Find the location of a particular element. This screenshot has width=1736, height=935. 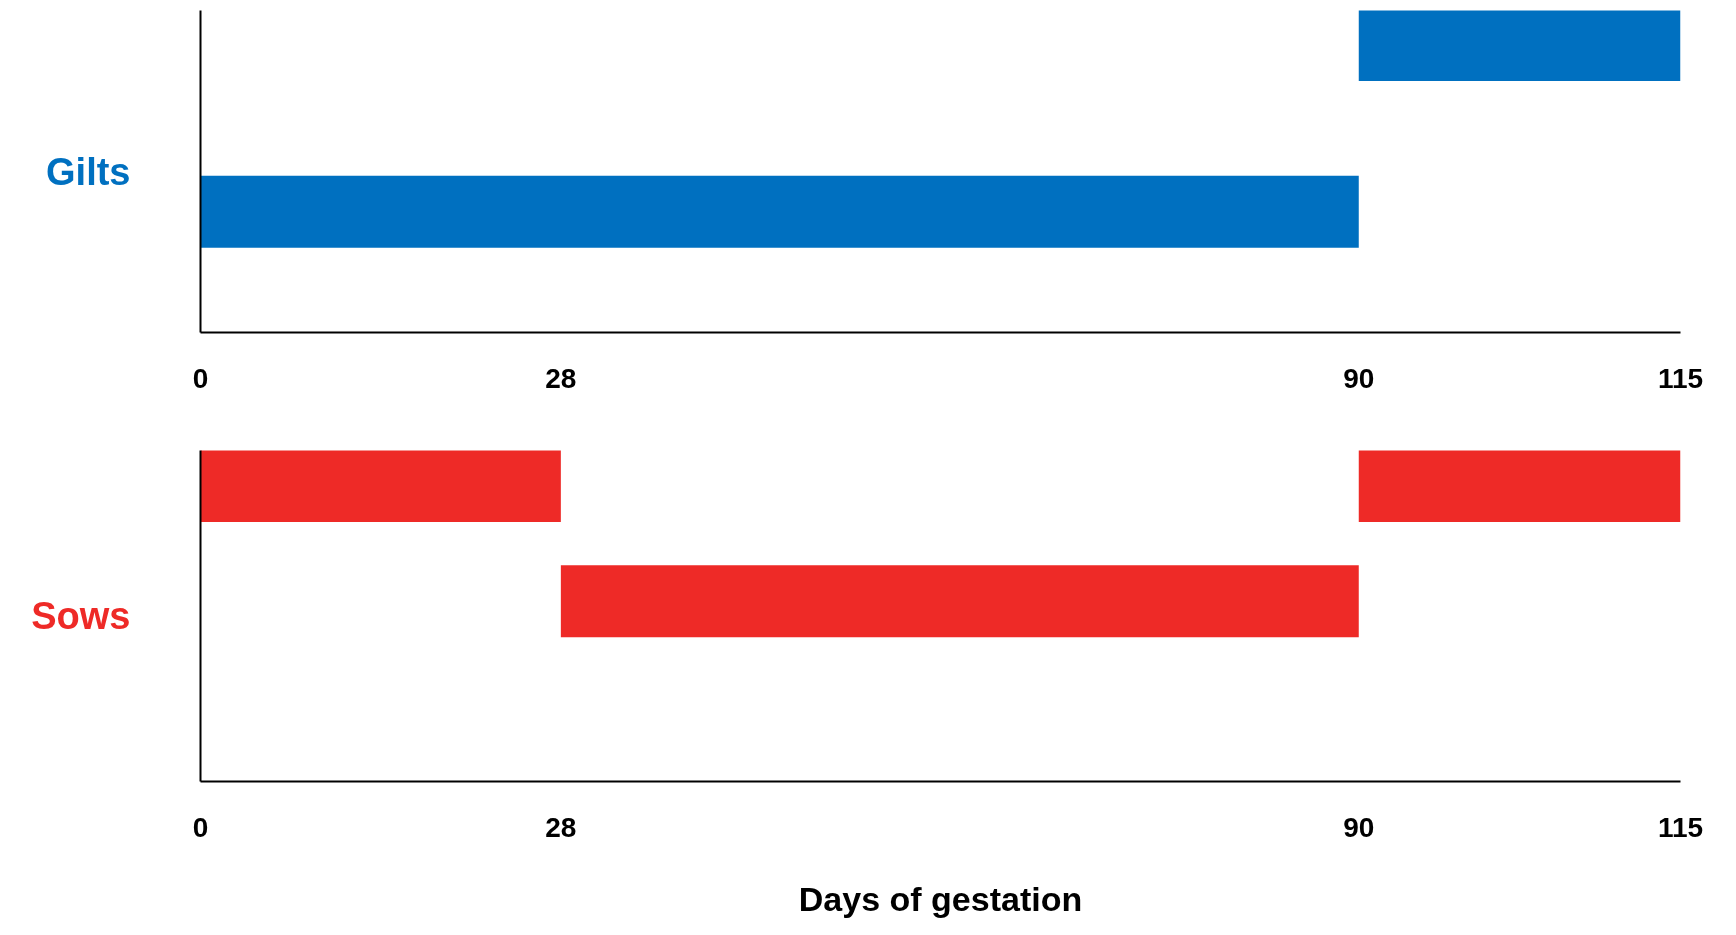

x-axis-title: Days of gestation is located at coordinates (940, 898).